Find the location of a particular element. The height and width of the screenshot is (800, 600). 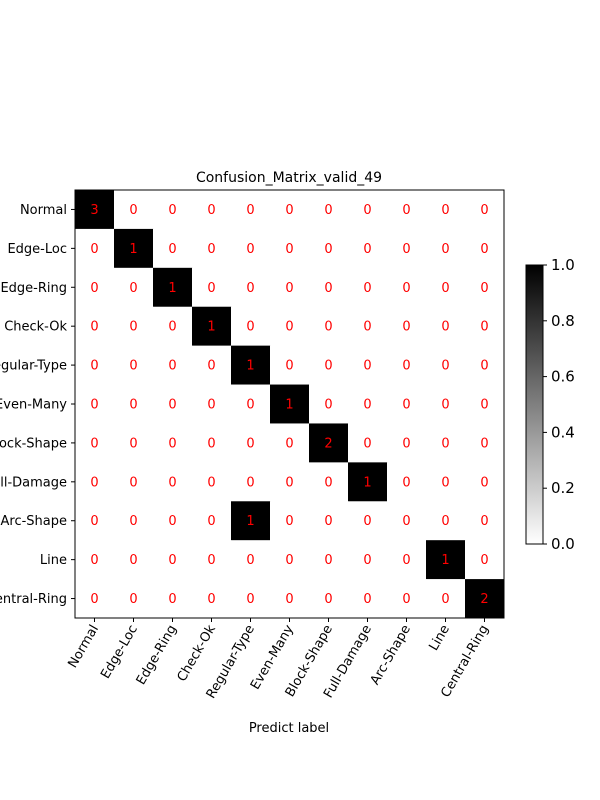

cell-value-label: 2 is located at coordinates (484, 599).